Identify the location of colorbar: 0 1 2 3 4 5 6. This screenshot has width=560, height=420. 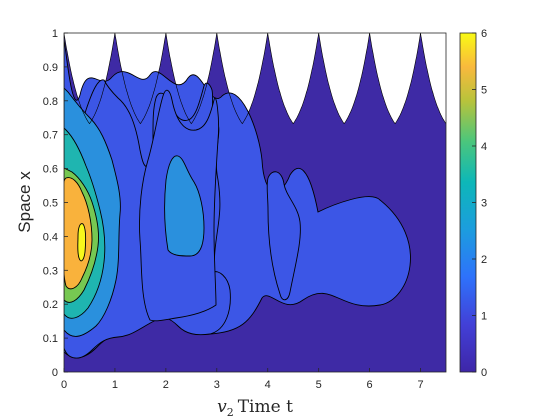
(473, 203).